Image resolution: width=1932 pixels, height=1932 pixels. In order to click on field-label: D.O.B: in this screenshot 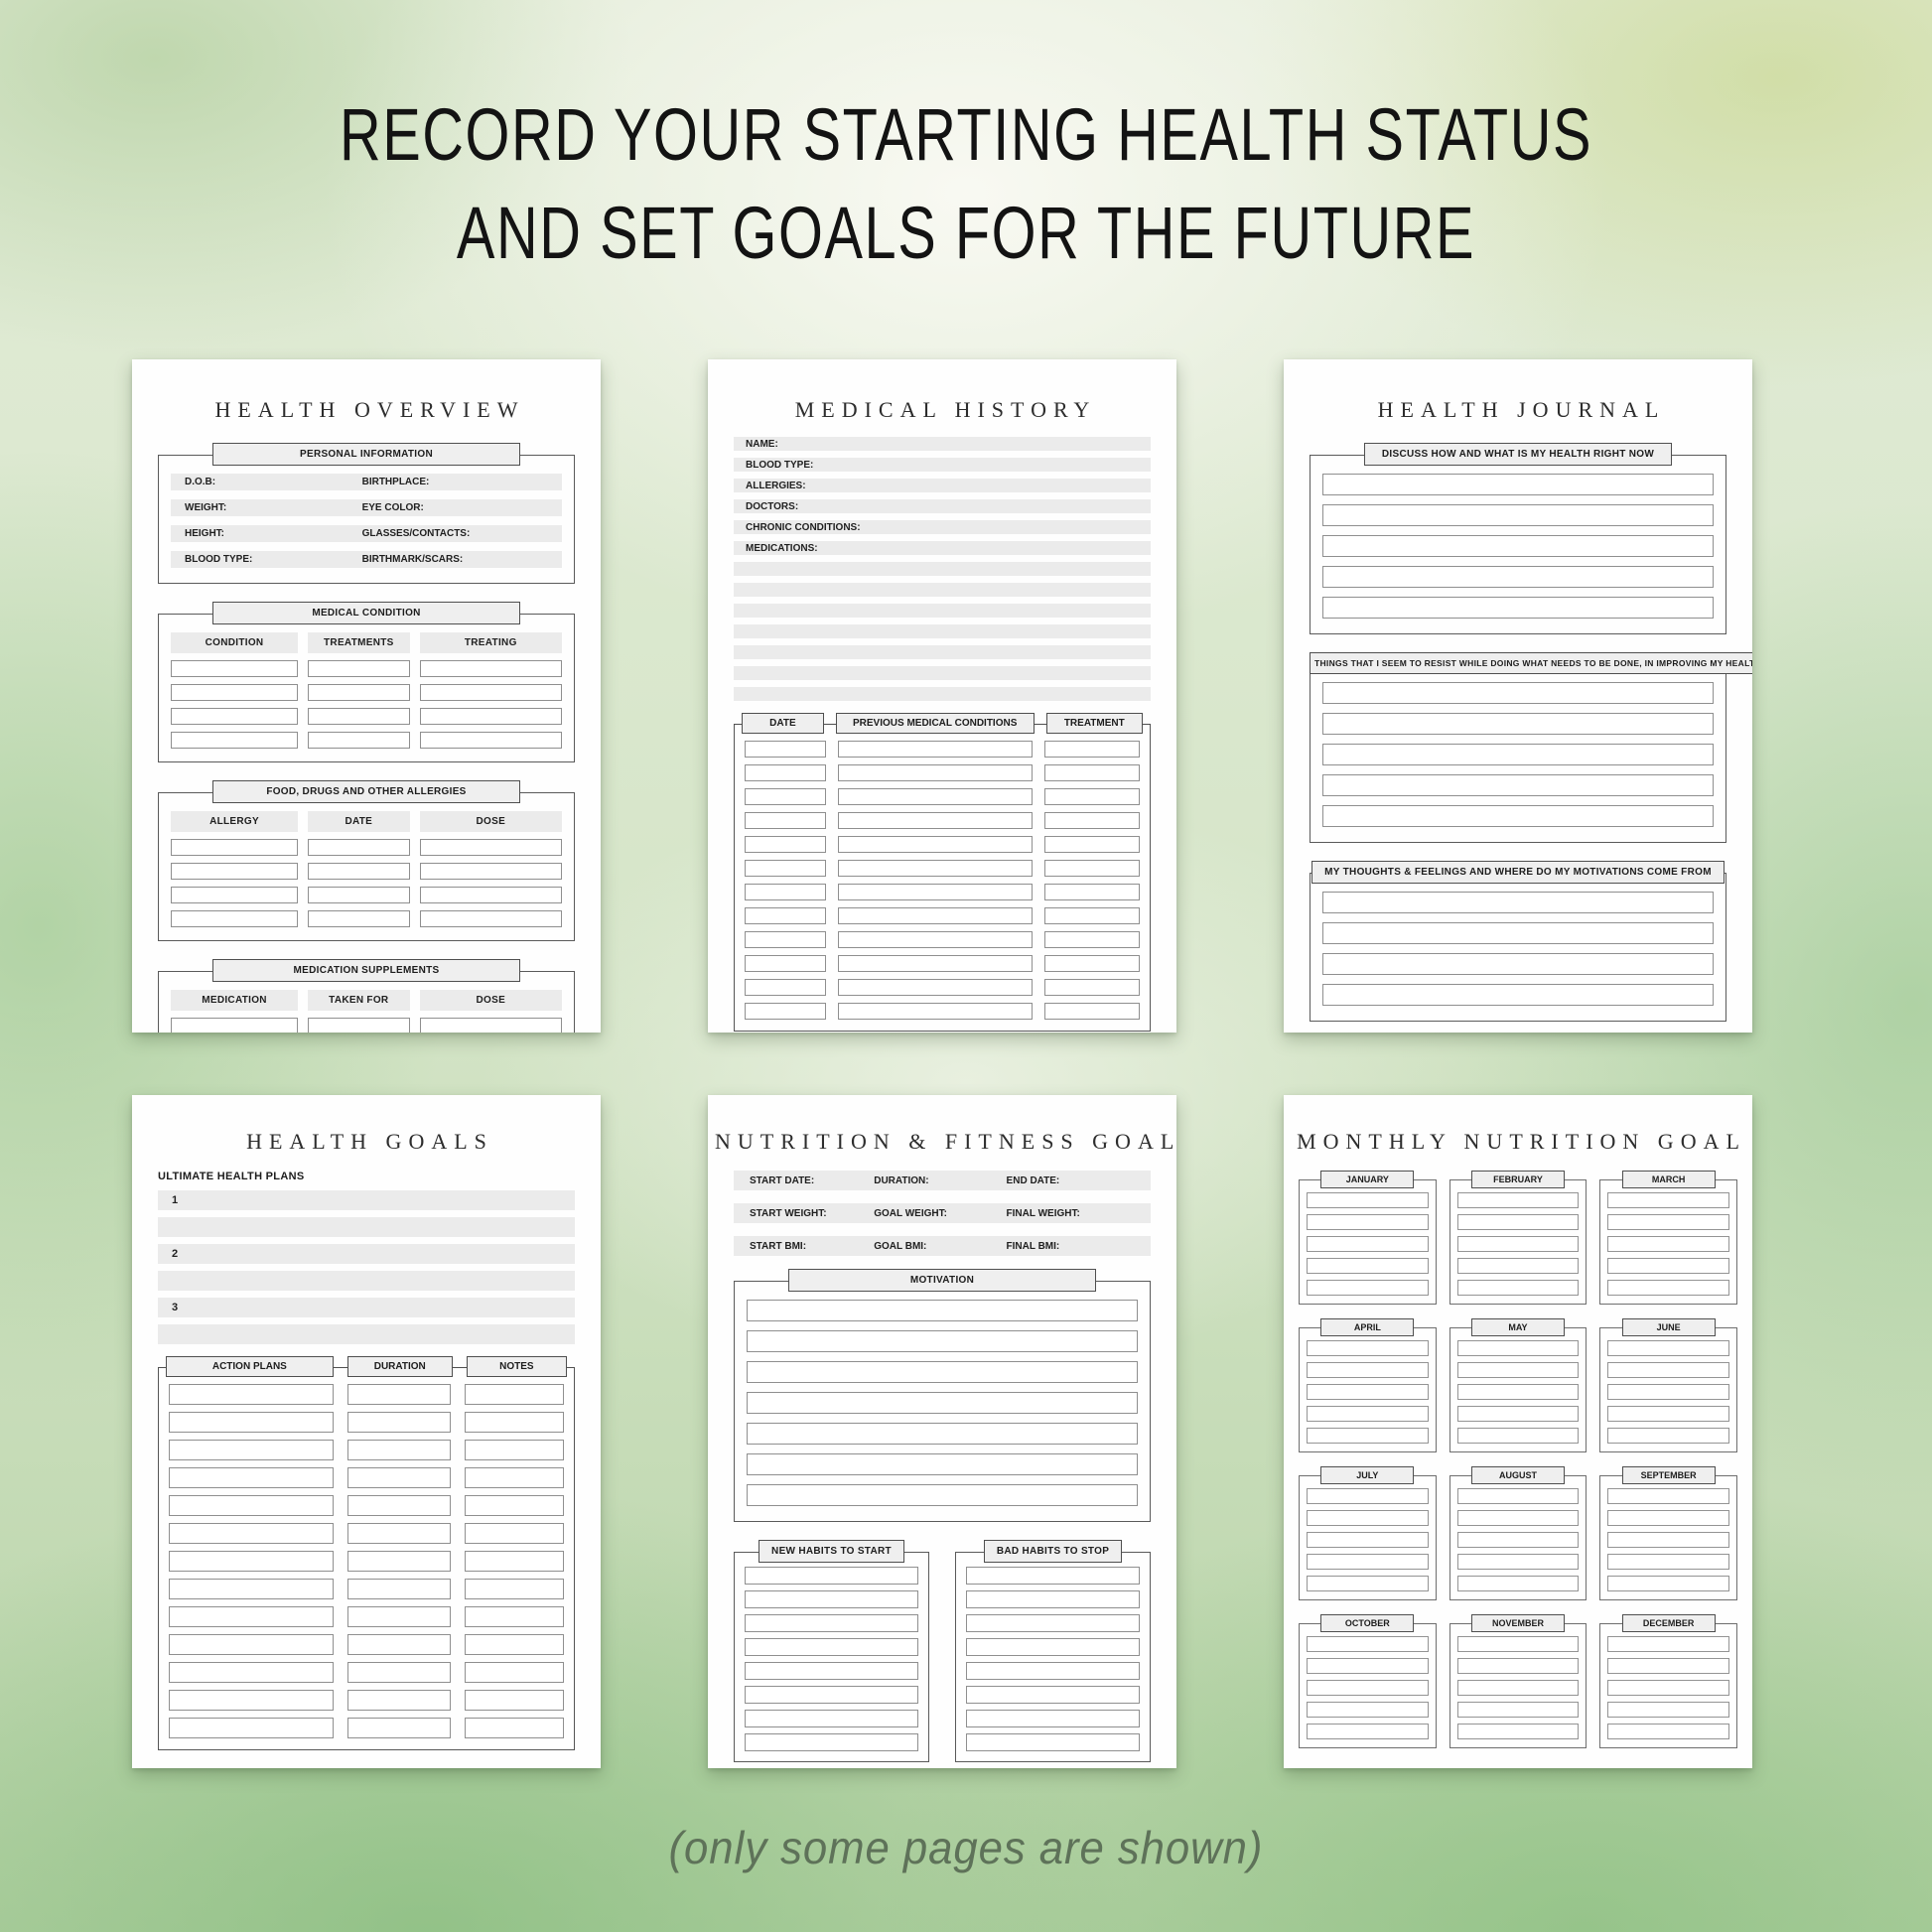, I will do `click(201, 482)`.